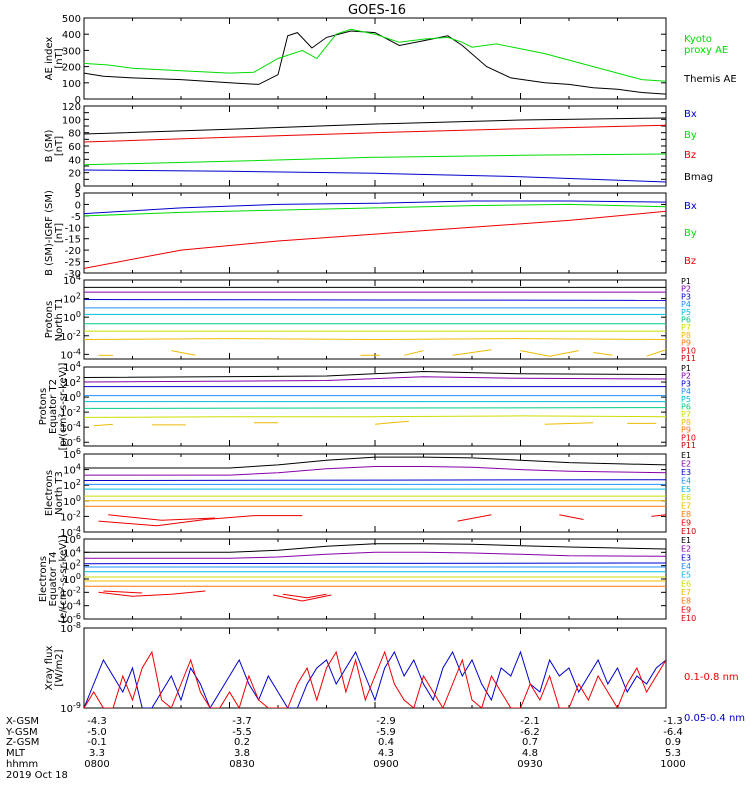 This screenshot has width=750, height=800. I want to click on series-p2, so click(375, 379).